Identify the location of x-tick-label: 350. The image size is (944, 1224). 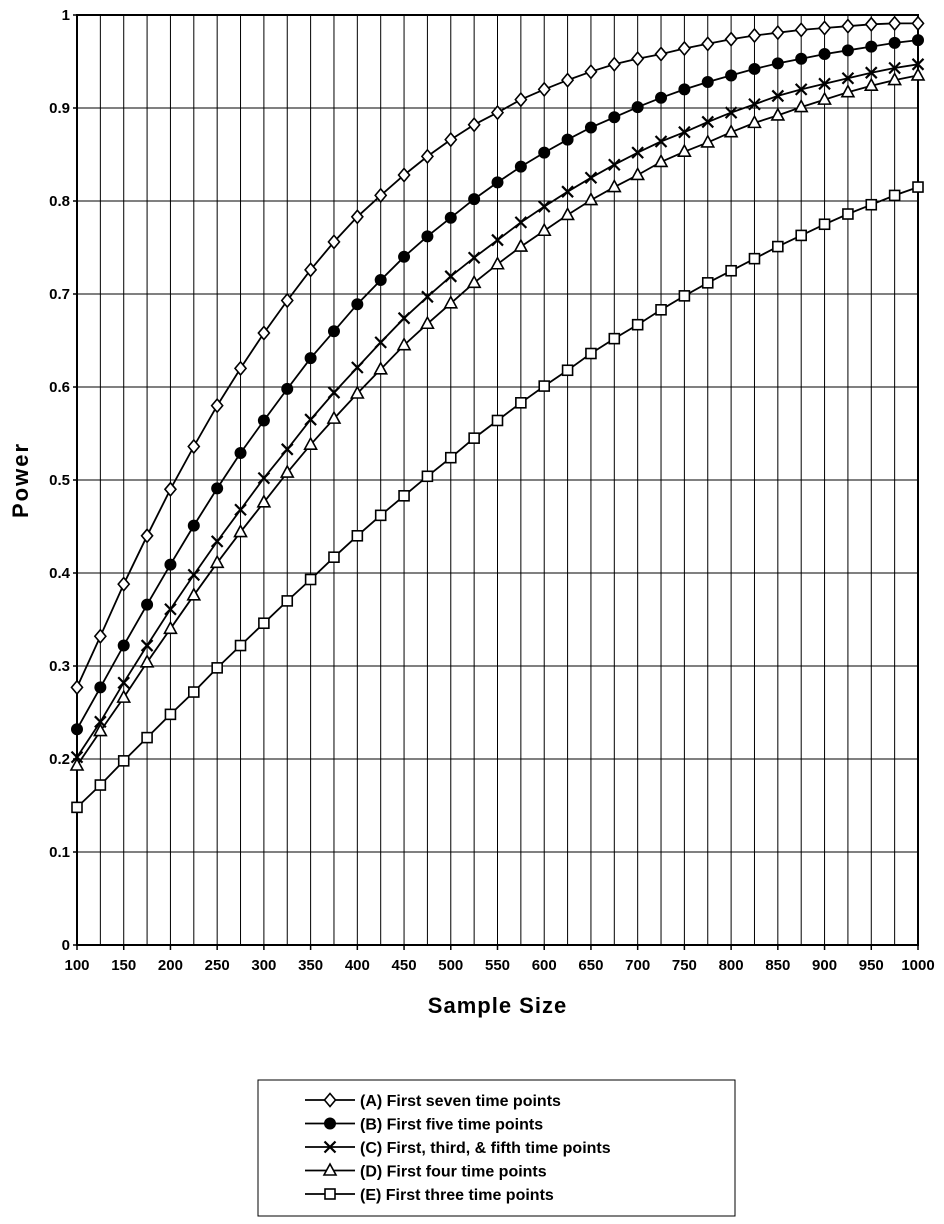
(310, 965).